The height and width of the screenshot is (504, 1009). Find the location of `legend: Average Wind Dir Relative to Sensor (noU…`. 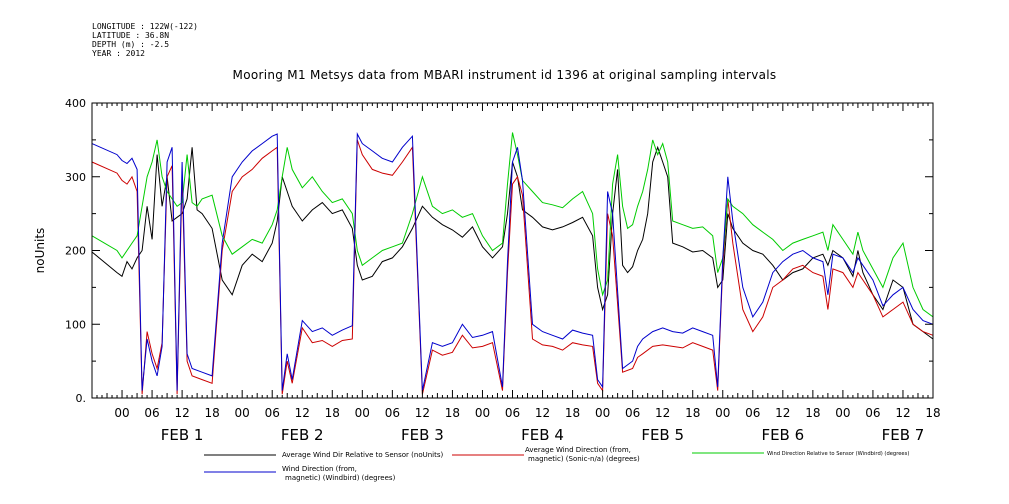

legend: Average Wind Dir Relative to Sensor (noU… is located at coordinates (556, 464).